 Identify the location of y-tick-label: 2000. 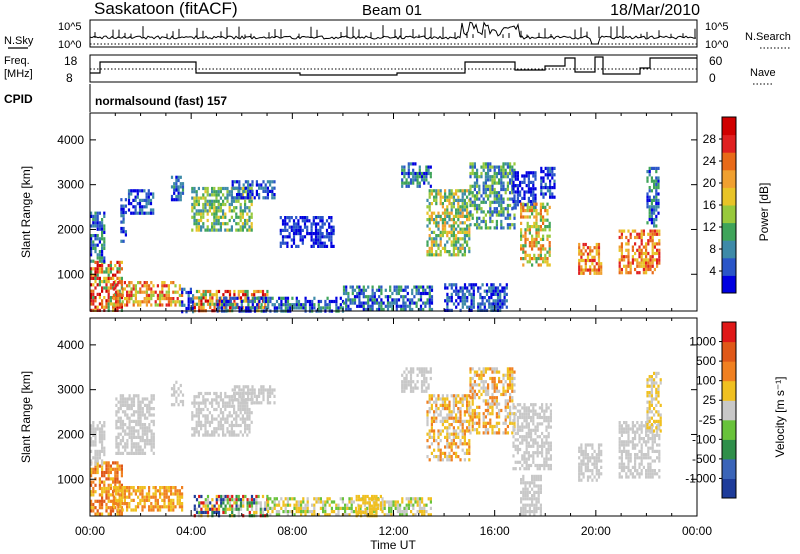
(70, 229).